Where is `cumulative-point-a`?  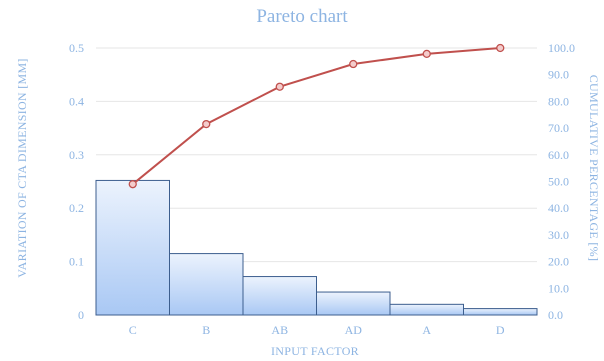 cumulative-point-a is located at coordinates (426, 54).